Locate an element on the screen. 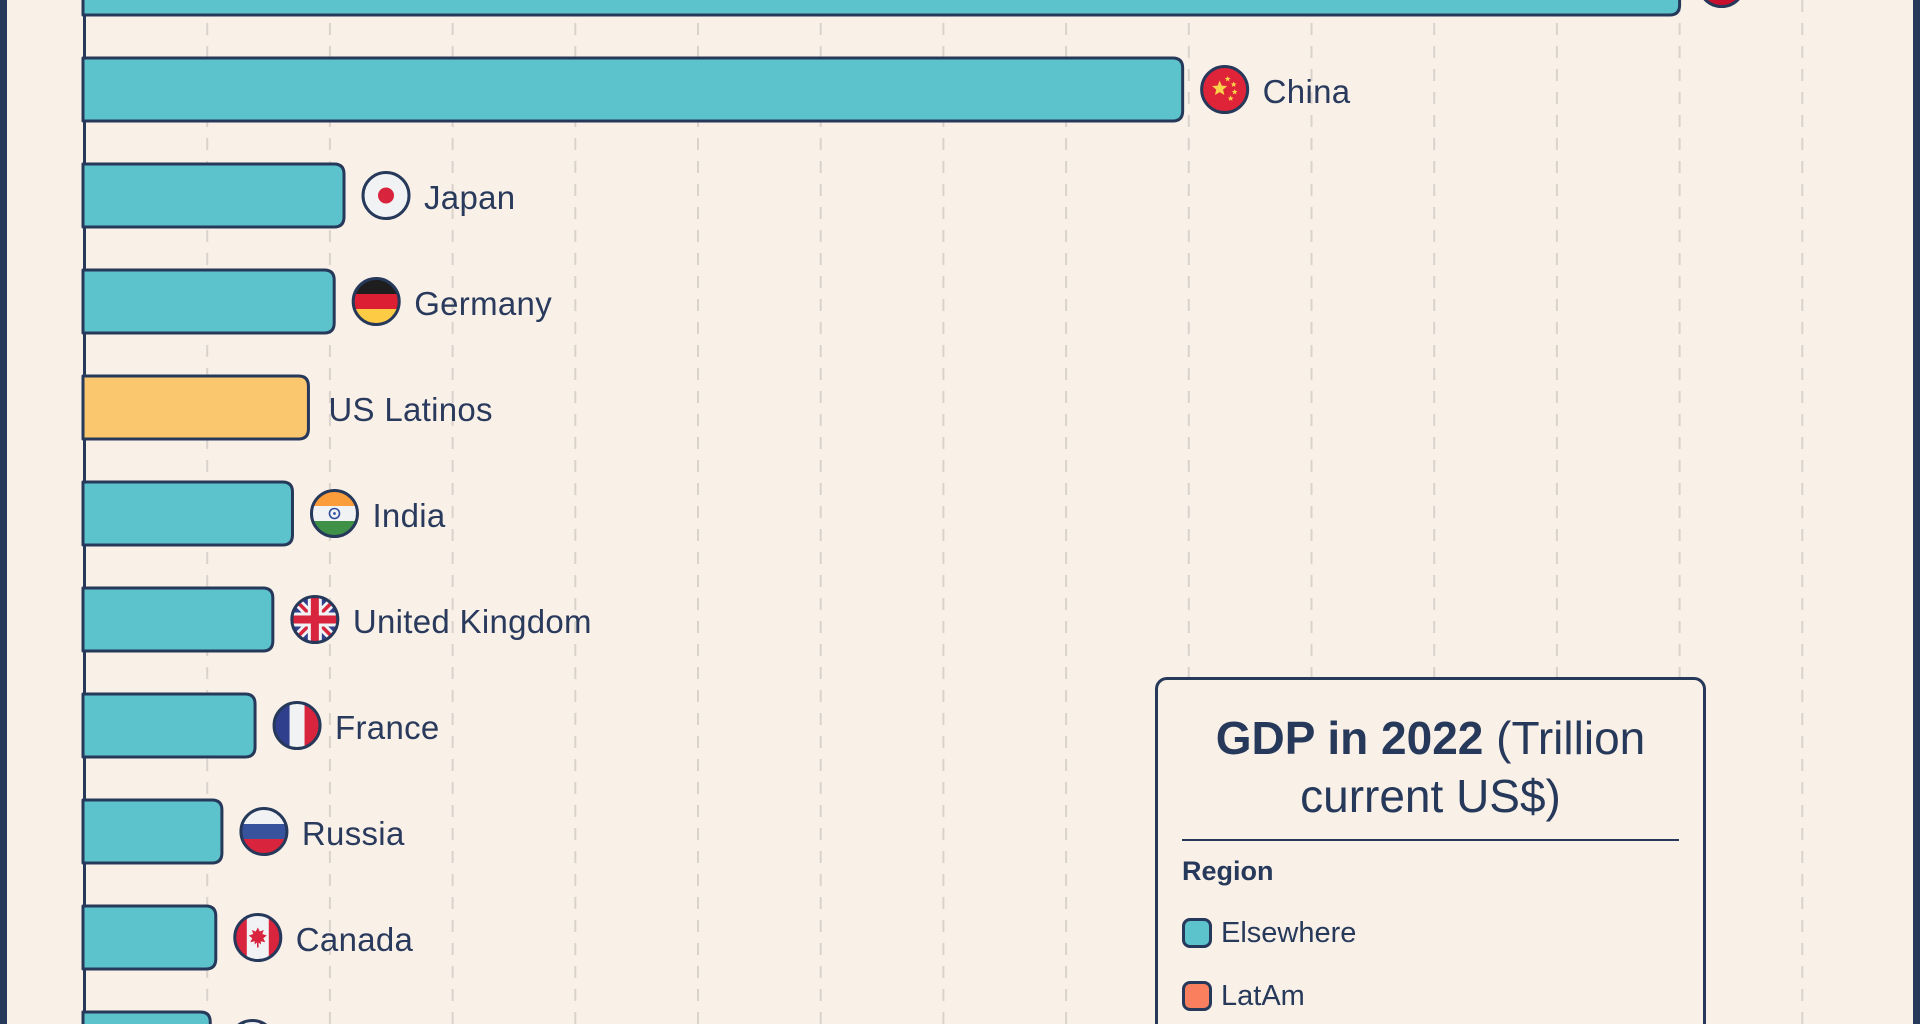 This screenshot has width=1920, height=1024. bar-row-china: China is located at coordinates (716, 89).